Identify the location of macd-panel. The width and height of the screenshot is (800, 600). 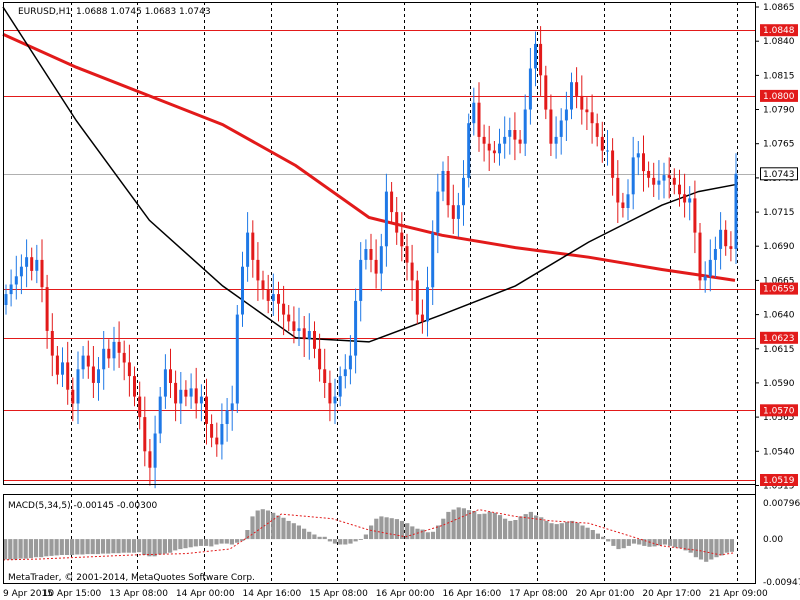
(369, 534).